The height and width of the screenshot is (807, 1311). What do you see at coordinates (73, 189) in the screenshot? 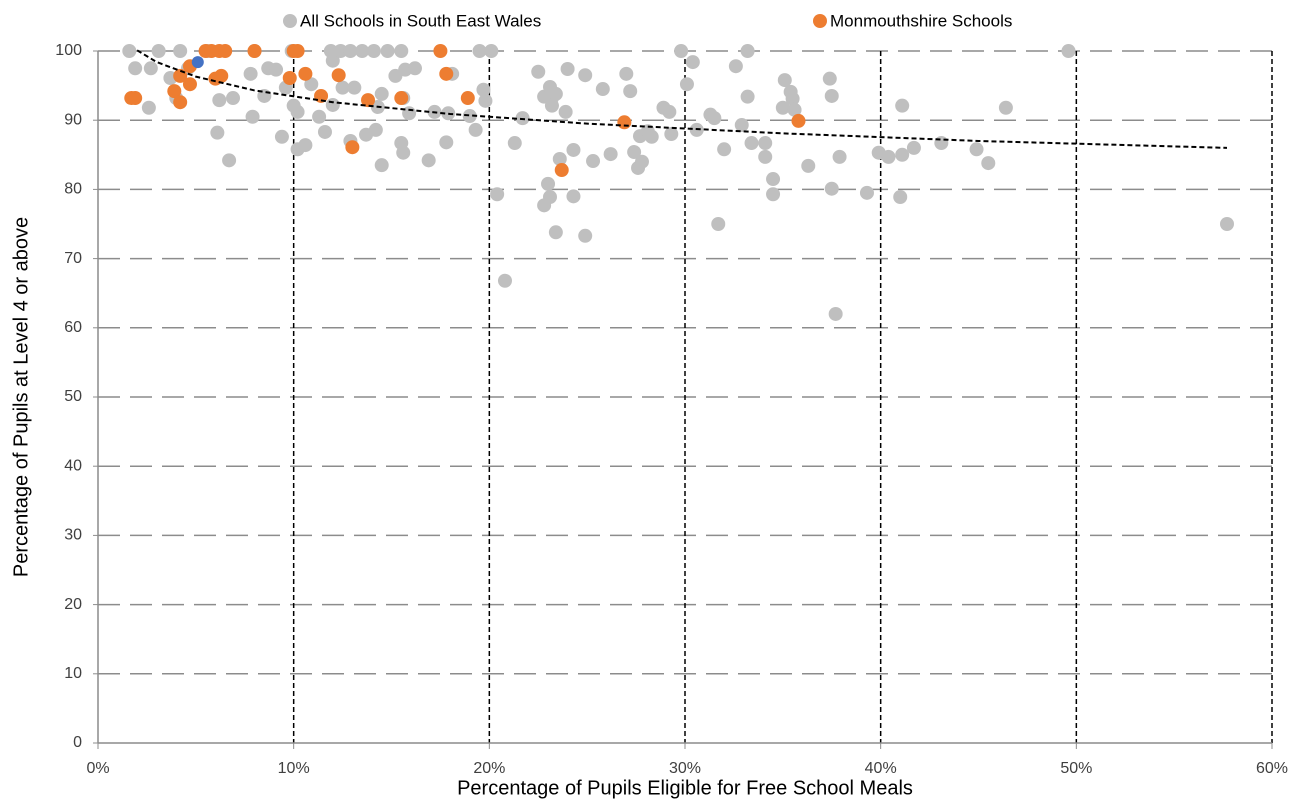
I see `y-tick-label: 80` at bounding box center [73, 189].